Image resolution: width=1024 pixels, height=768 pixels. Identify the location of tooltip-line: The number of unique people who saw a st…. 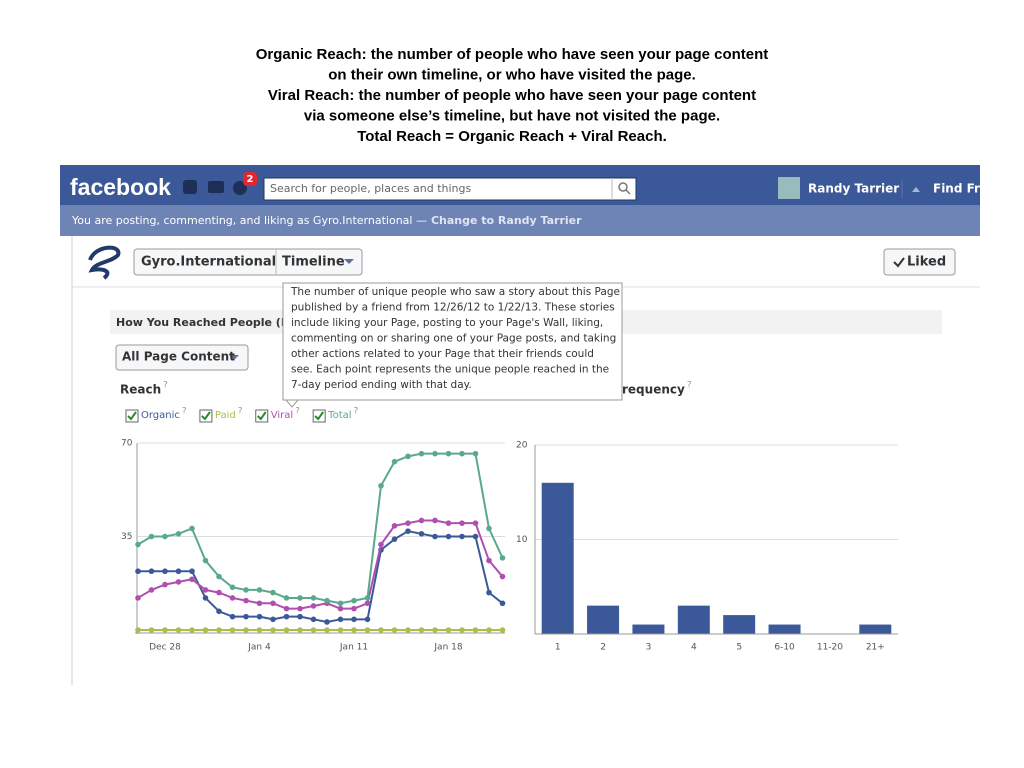
(455, 292).